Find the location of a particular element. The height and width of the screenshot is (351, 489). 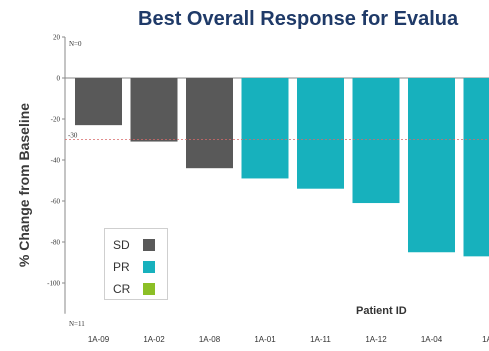

y-tick-label: -20 is located at coordinates (56, 120).